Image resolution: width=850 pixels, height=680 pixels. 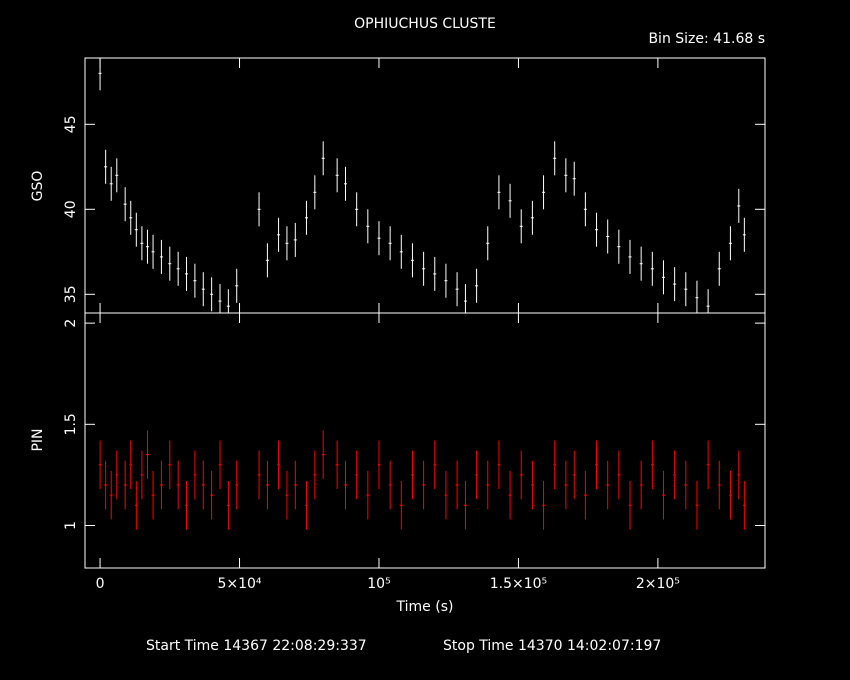 I want to click on y-tick-label: 1, so click(x=71, y=525).